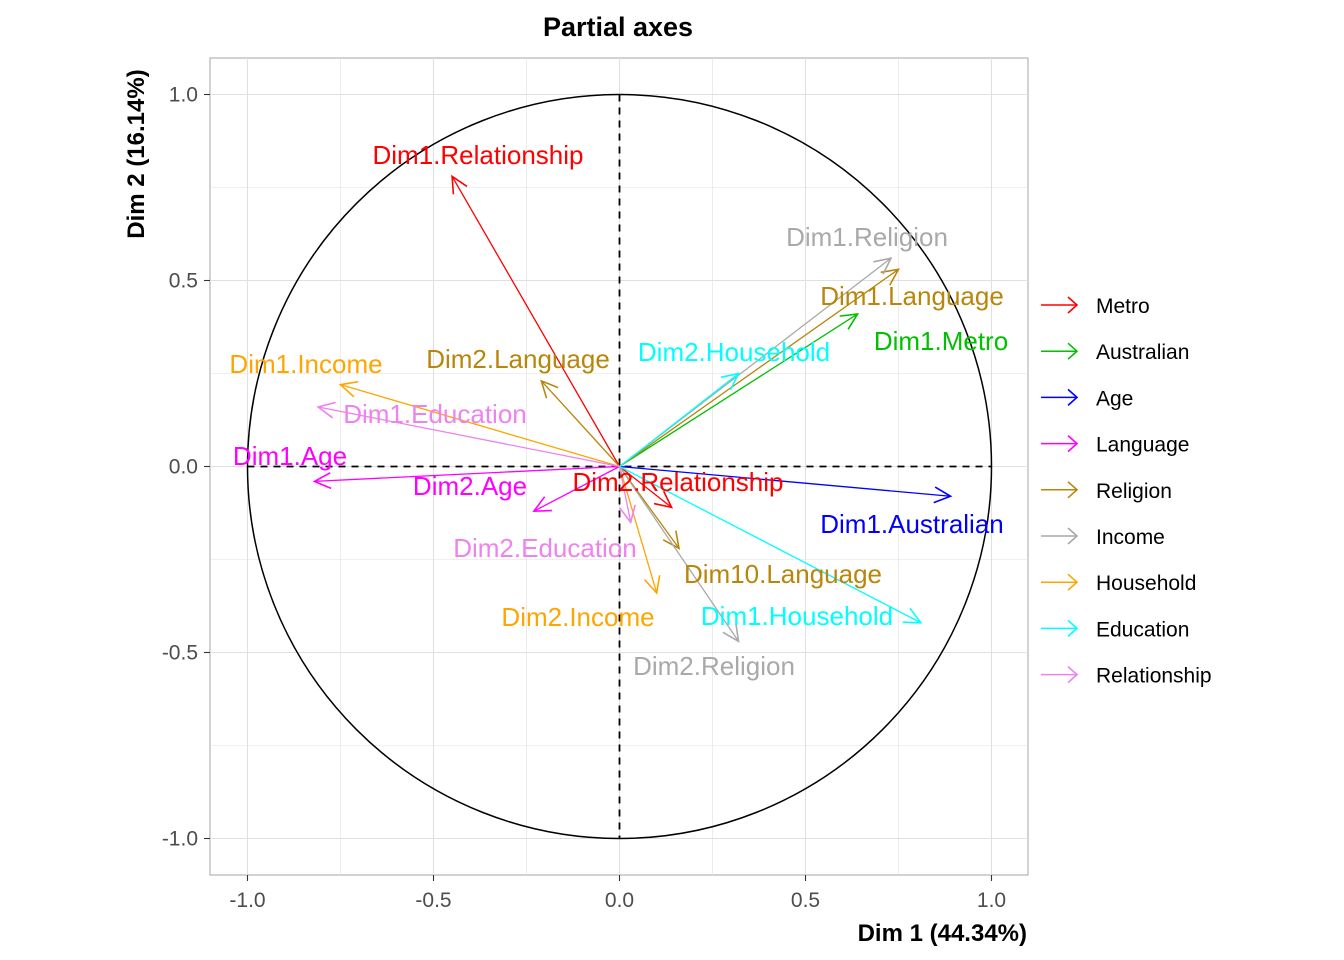  What do you see at coordinates (536, 321) in the screenshot?
I see `vector-dim1-relationship` at bounding box center [536, 321].